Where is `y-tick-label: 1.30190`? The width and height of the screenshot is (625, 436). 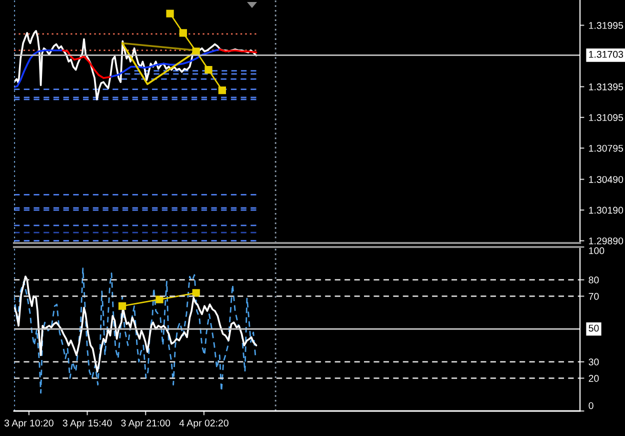 y-tick-label: 1.30190 is located at coordinates (606, 210).